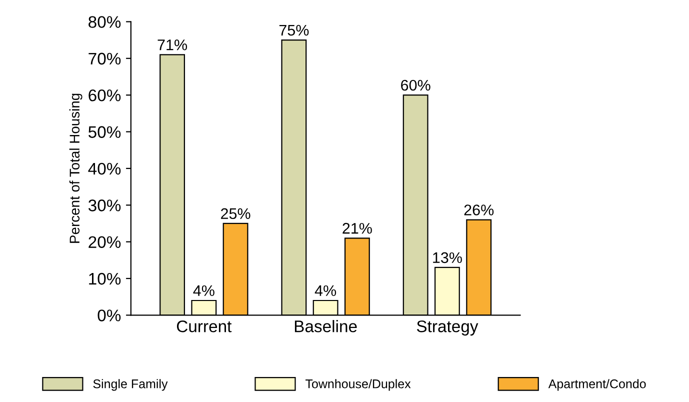 The image size is (689, 402). Describe the element at coordinates (104, 95) in the screenshot. I see `y-tick-label: 60%` at that location.